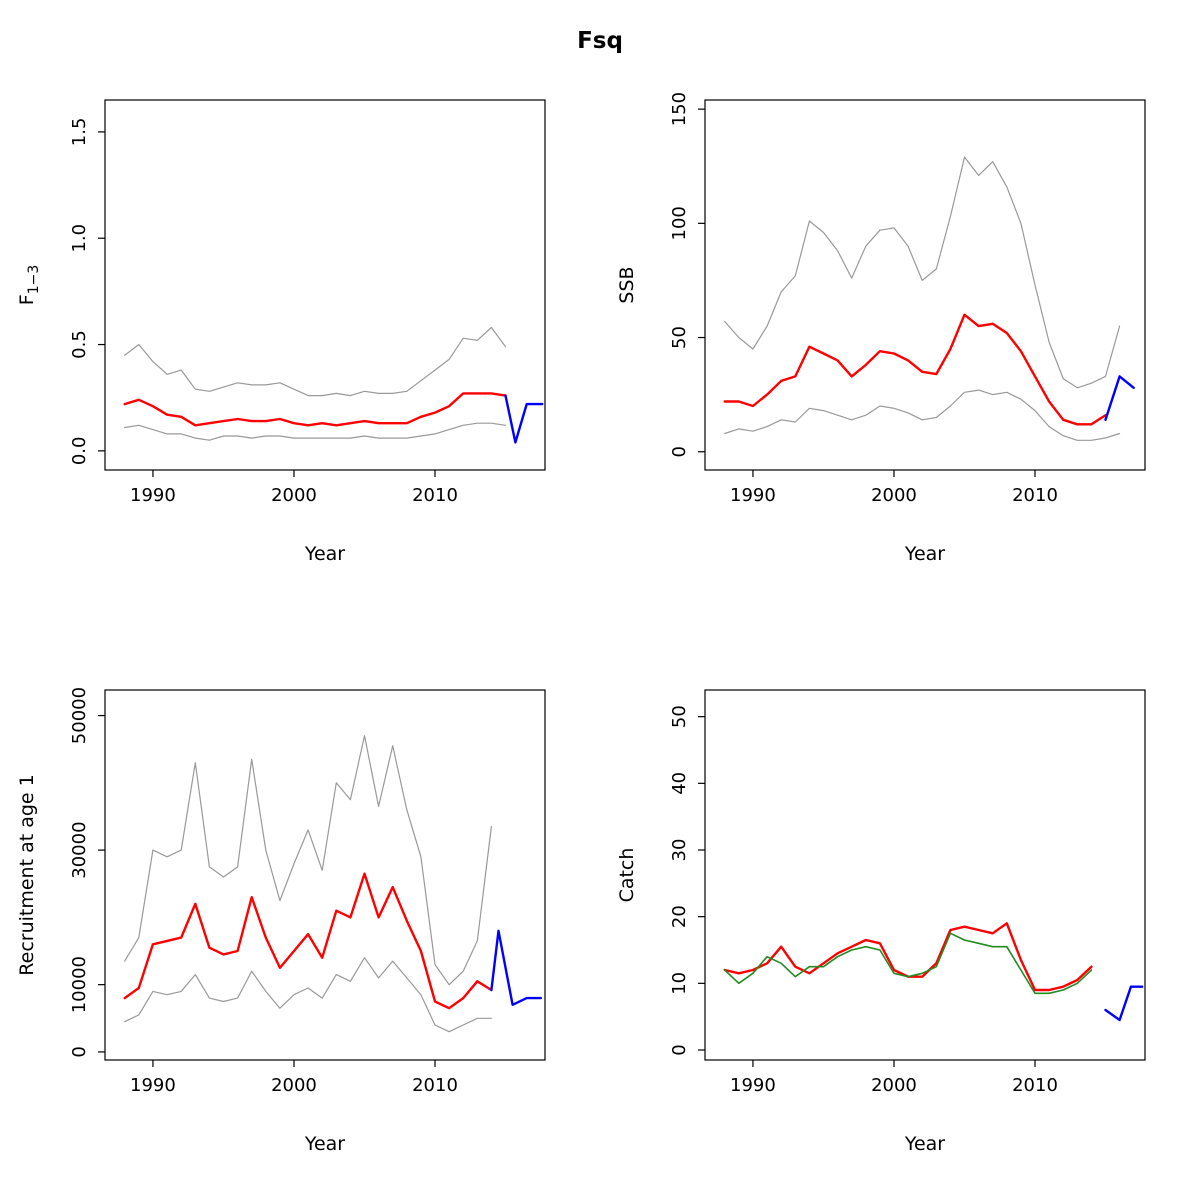 Image resolution: width=1200 pixels, height=1204 pixels. What do you see at coordinates (679, 223) in the screenshot?
I see `y-tick-label: 100` at bounding box center [679, 223].